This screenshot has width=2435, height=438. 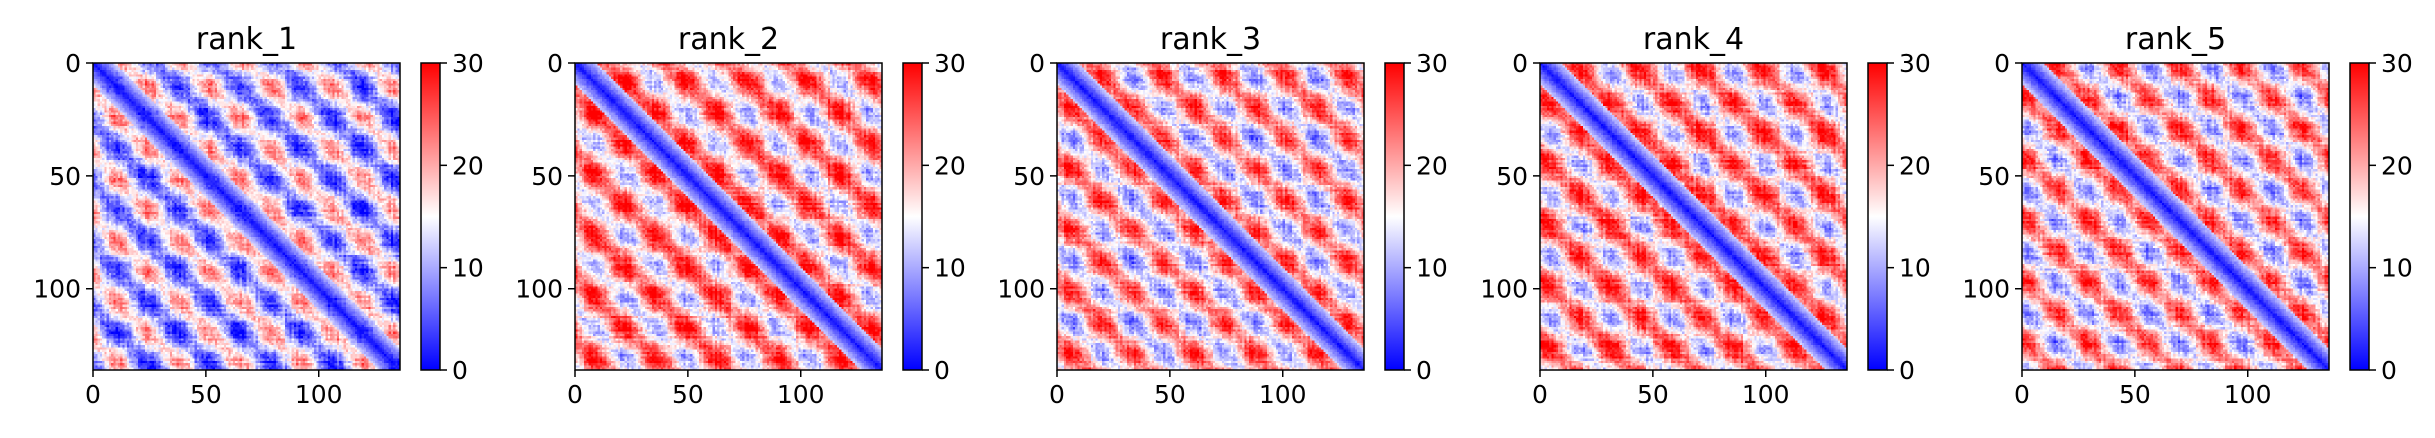 I want to click on panel-title: rank_3, so click(x=1210, y=39).